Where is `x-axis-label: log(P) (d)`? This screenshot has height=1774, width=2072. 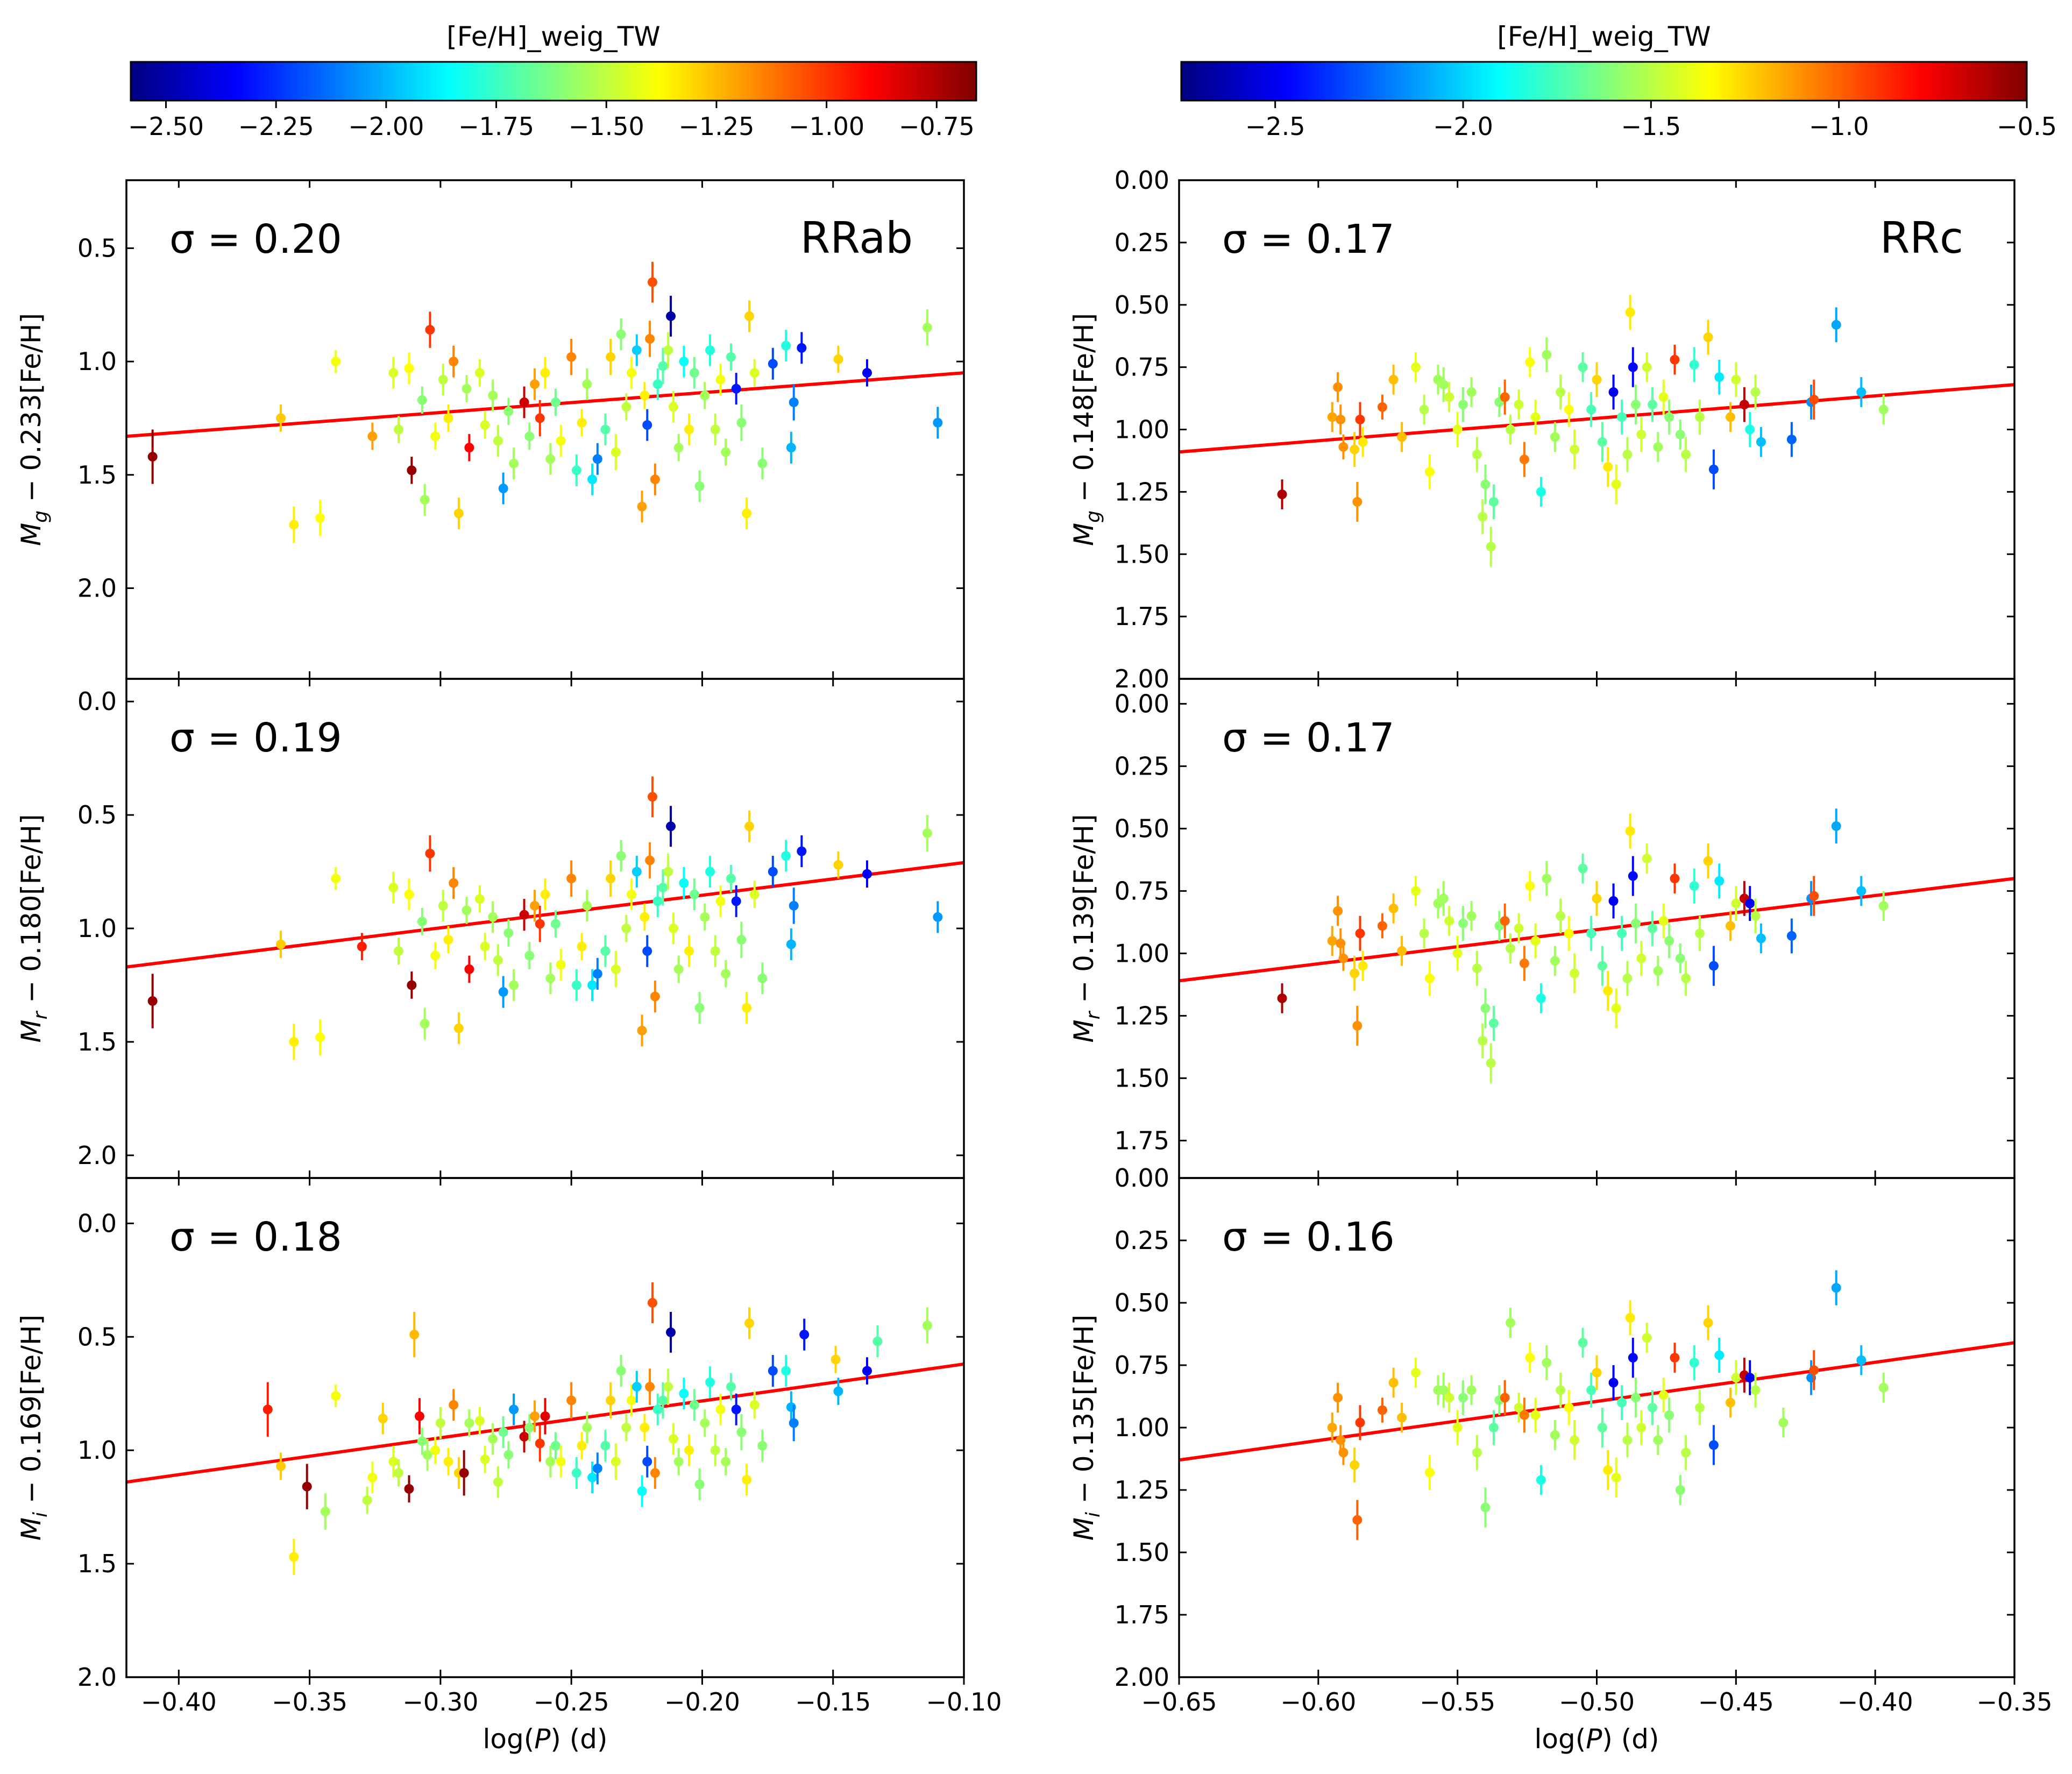
x-axis-label: log(P) (d) is located at coordinates (1596, 1739).